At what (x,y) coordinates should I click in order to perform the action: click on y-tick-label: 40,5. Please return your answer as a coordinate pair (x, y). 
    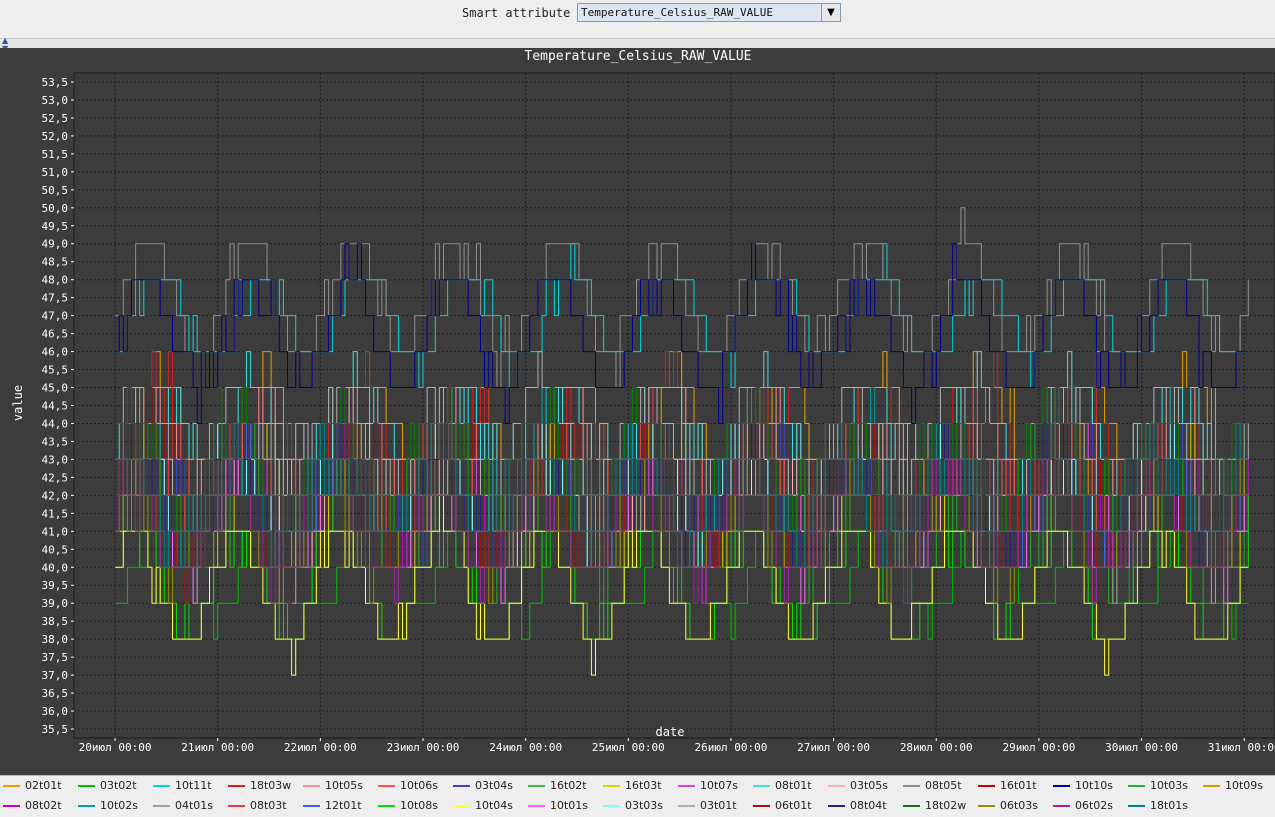
    Looking at the image, I should click on (55, 549).